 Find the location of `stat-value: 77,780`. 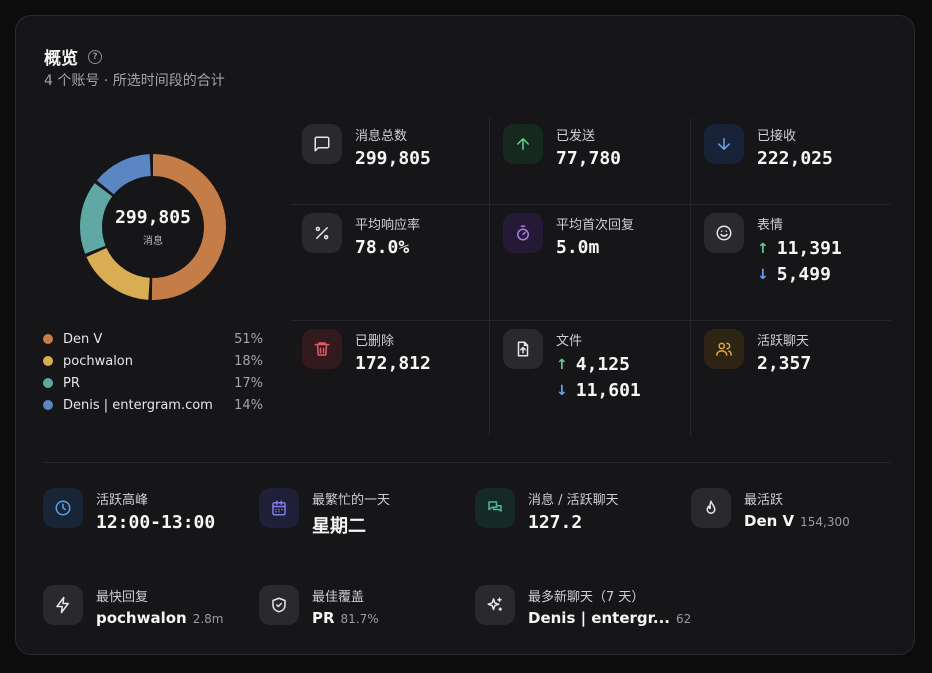

stat-value: 77,780 is located at coordinates (589, 158).